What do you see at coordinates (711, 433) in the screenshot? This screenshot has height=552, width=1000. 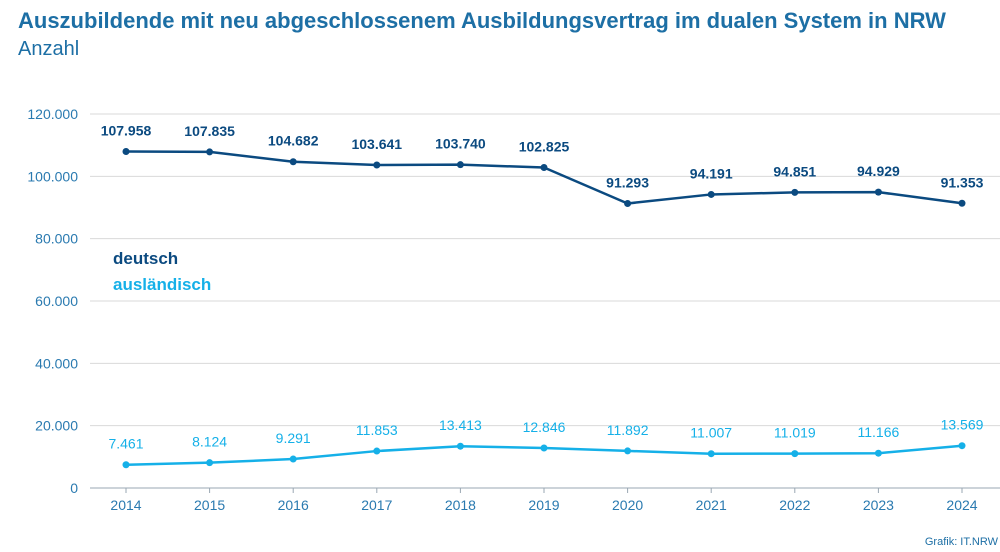 I see `data-label: 11.007` at bounding box center [711, 433].